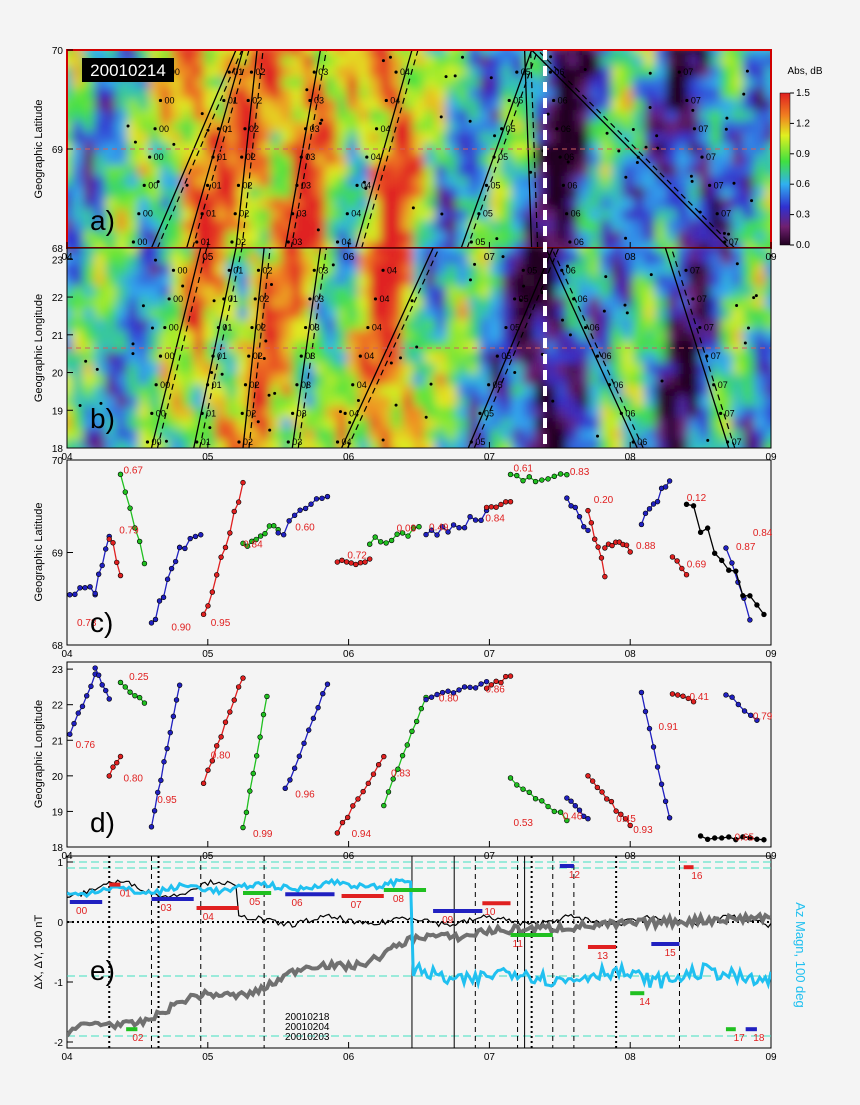 The height and width of the screenshot is (1105, 860). What do you see at coordinates (495, 690) in the screenshot?
I see `correlation-label: 0.86` at bounding box center [495, 690].